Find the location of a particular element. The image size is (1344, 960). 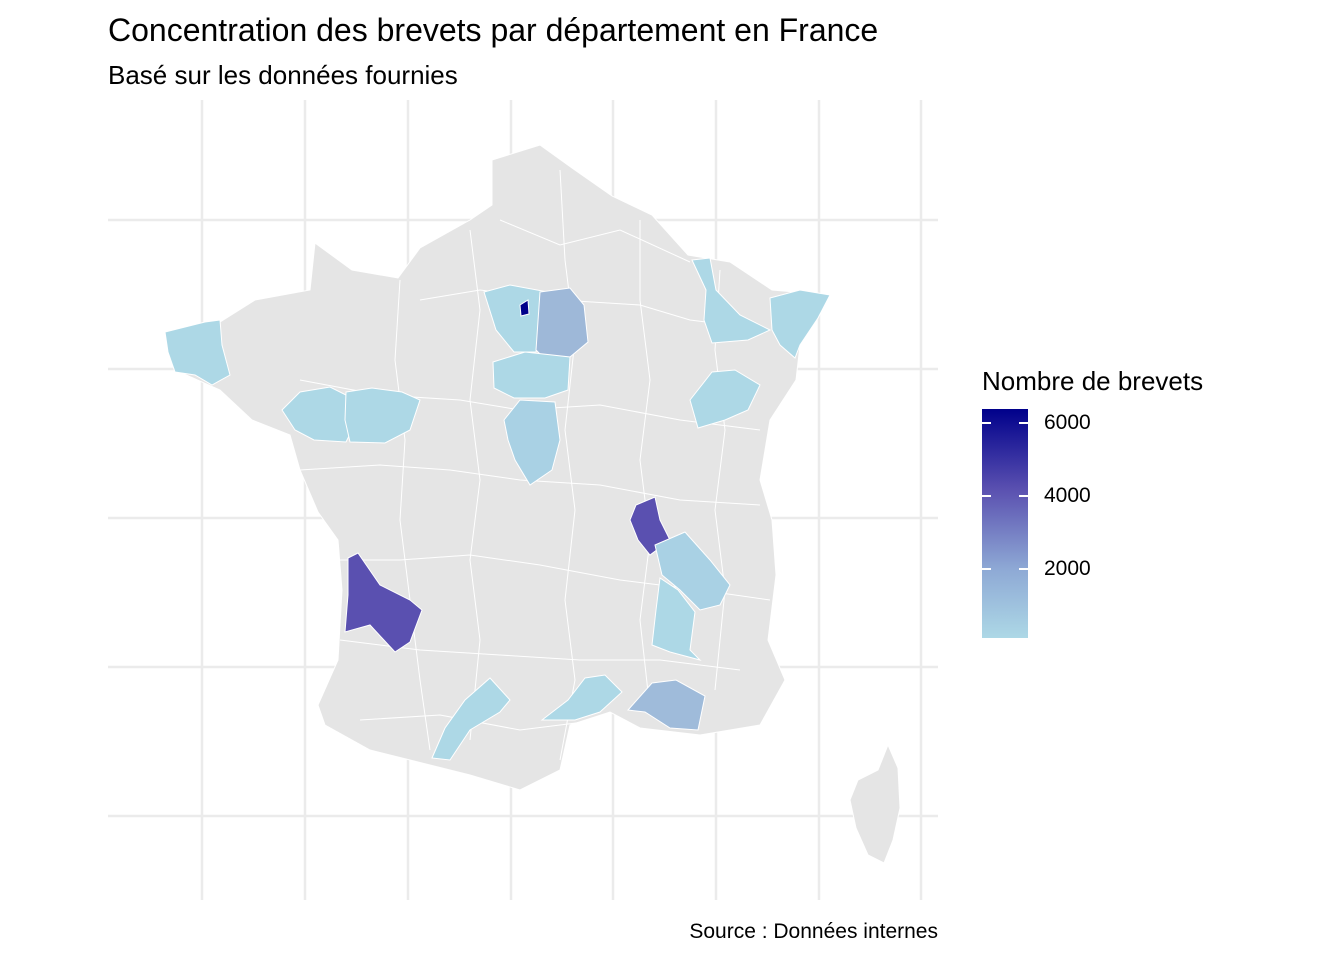

legend-title: Nombre de brevets is located at coordinates (1092, 381).